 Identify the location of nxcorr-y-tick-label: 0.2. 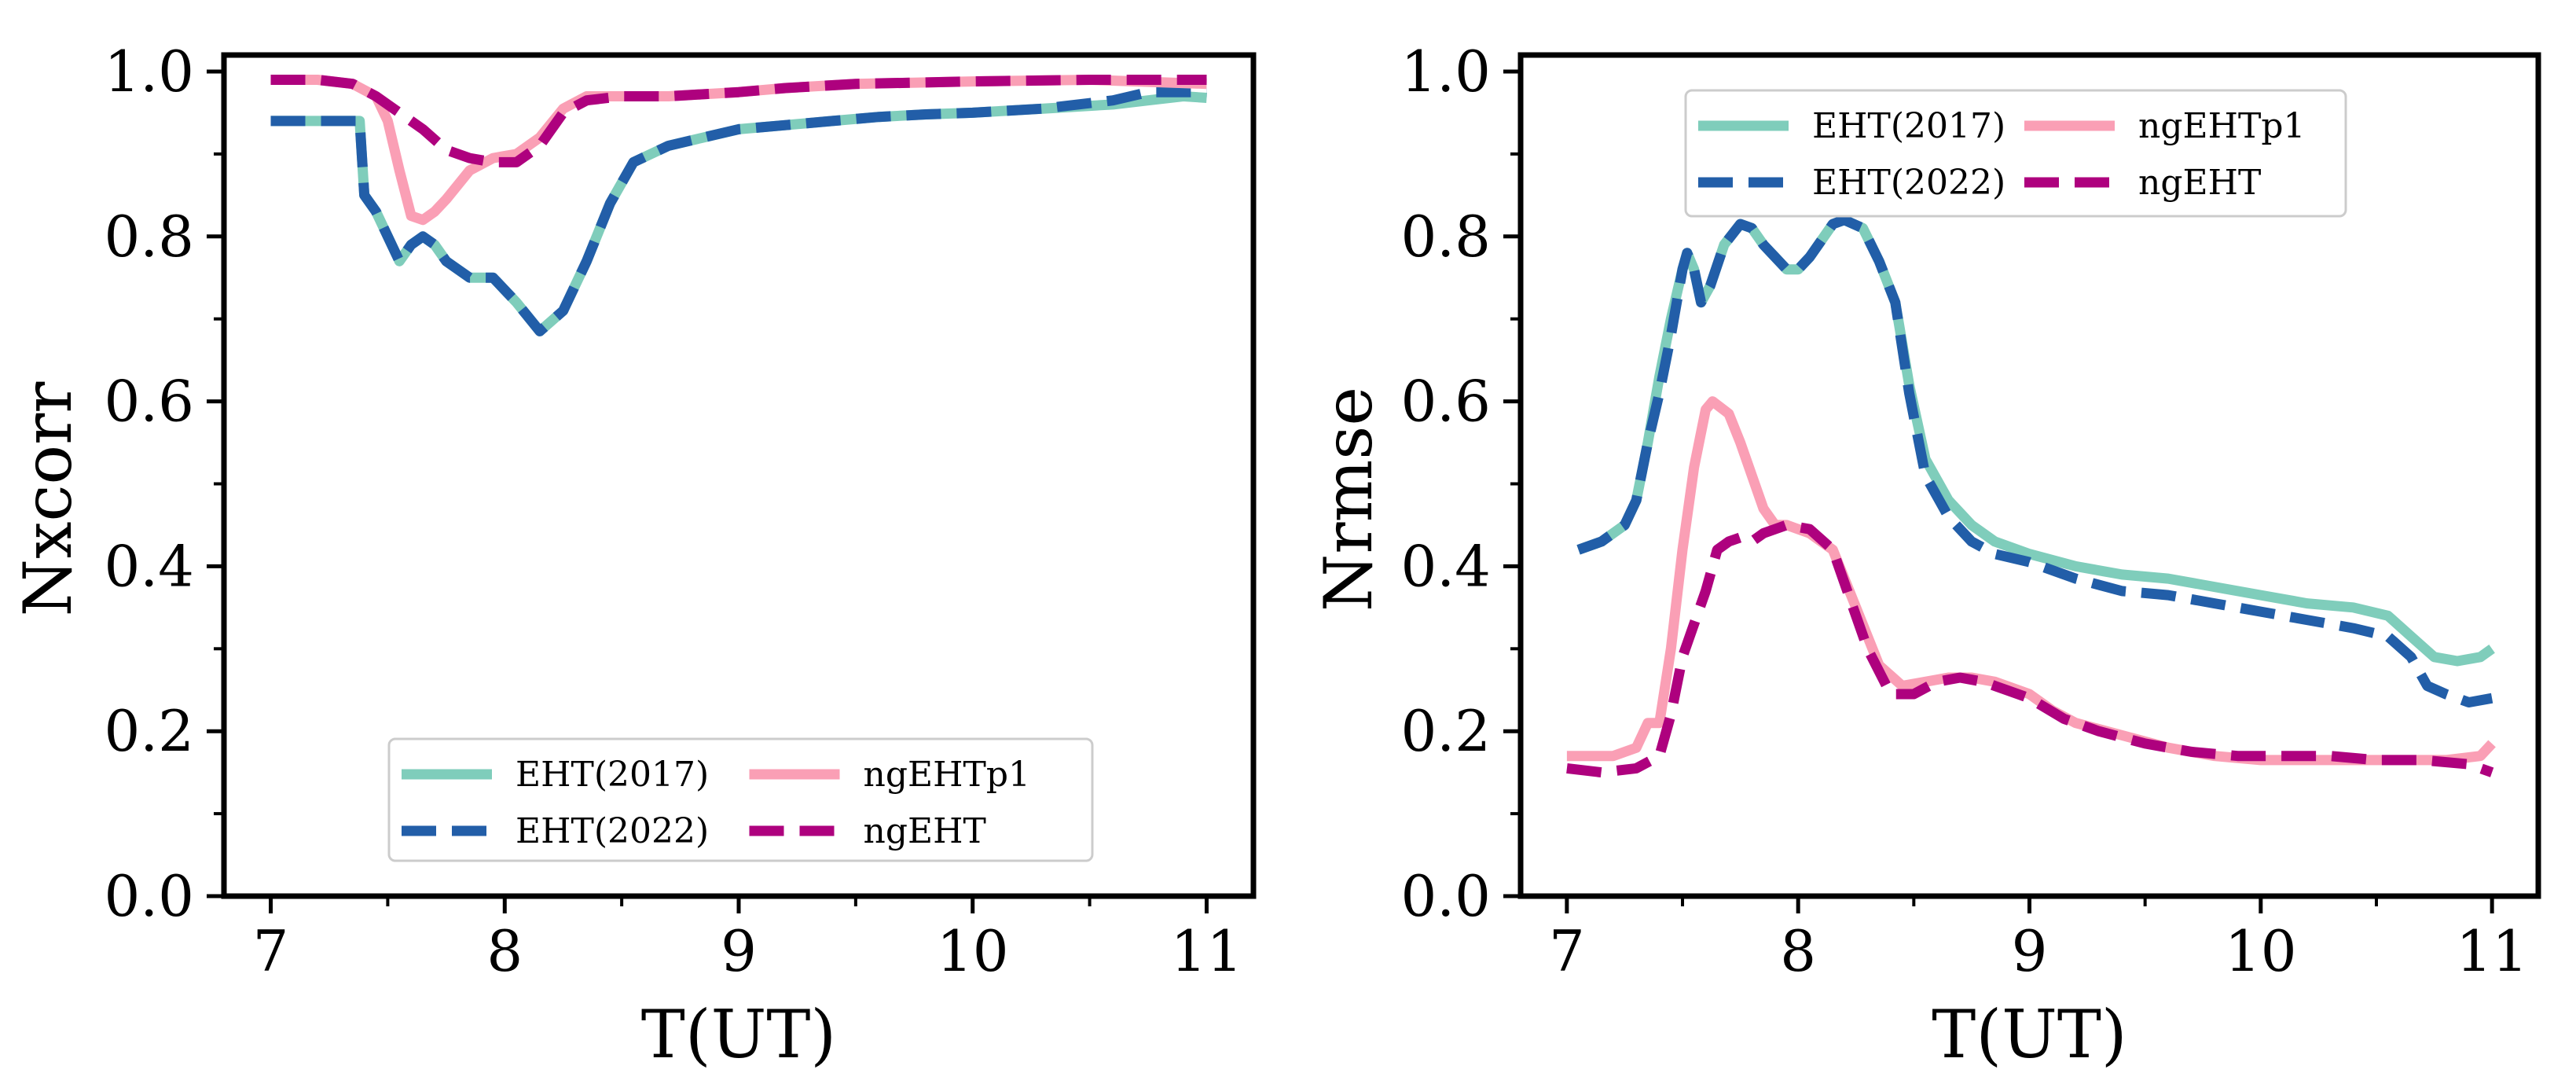
(149, 731).